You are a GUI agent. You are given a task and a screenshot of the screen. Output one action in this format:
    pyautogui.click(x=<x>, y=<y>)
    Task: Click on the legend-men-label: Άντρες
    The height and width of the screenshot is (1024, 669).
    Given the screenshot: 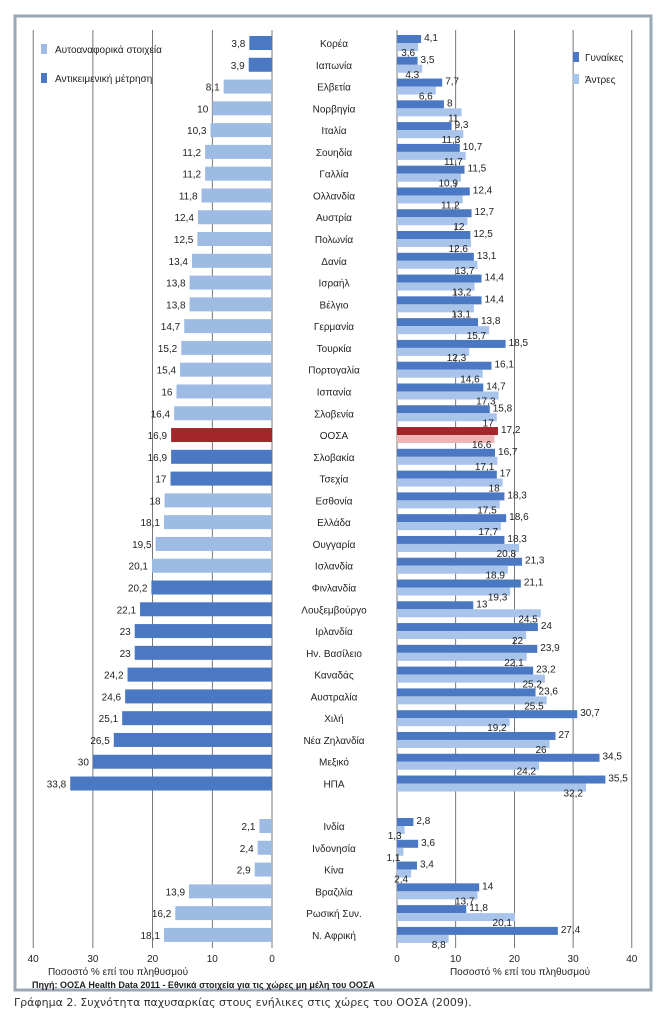 What is the action you would take?
    pyautogui.click(x=600, y=80)
    